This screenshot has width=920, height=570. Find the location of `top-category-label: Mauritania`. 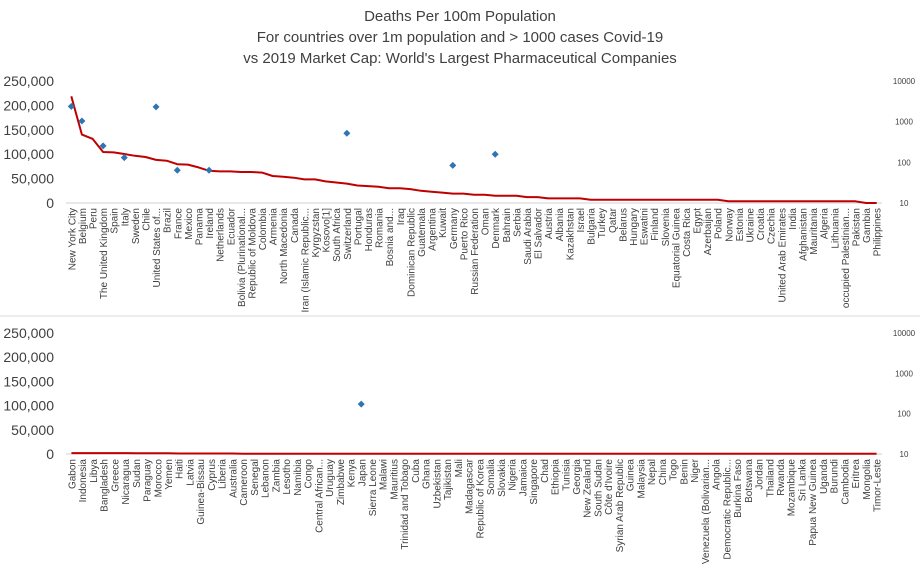

top-category-label: Mauritania is located at coordinates (814, 231).